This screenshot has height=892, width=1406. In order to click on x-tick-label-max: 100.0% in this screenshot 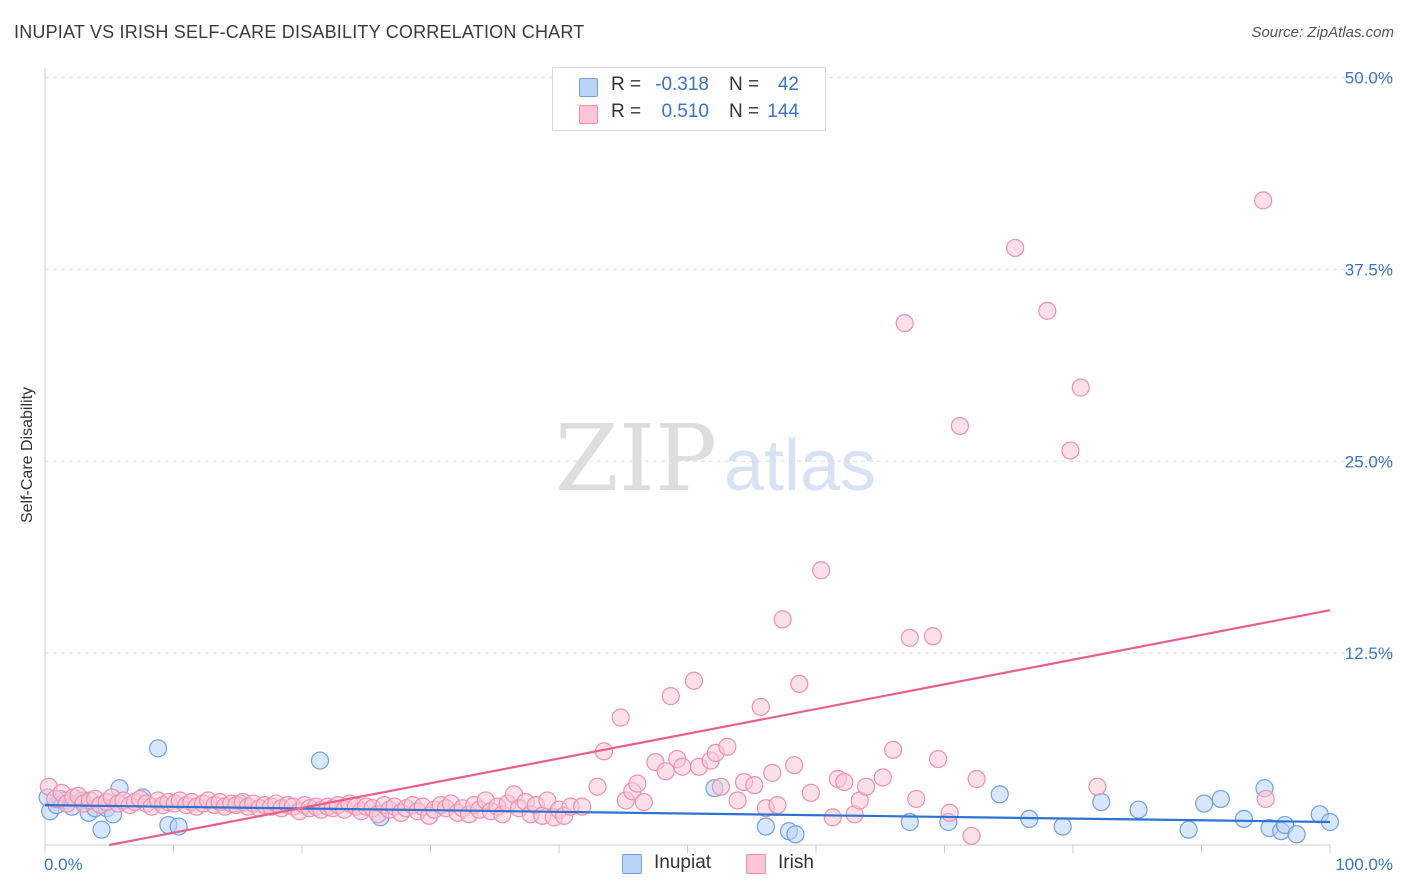, I will do `click(1364, 864)`.